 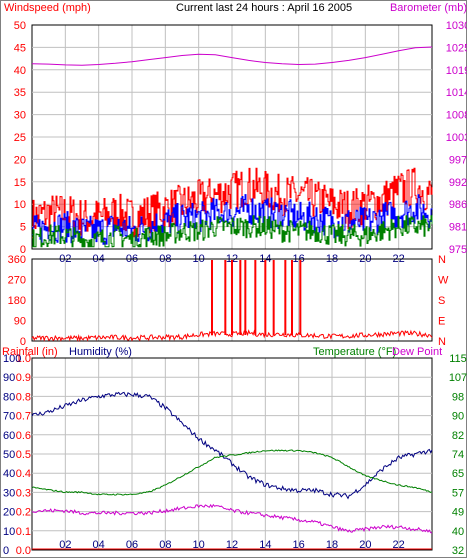 I want to click on wind-tick-label: 10, so click(x=20, y=205).